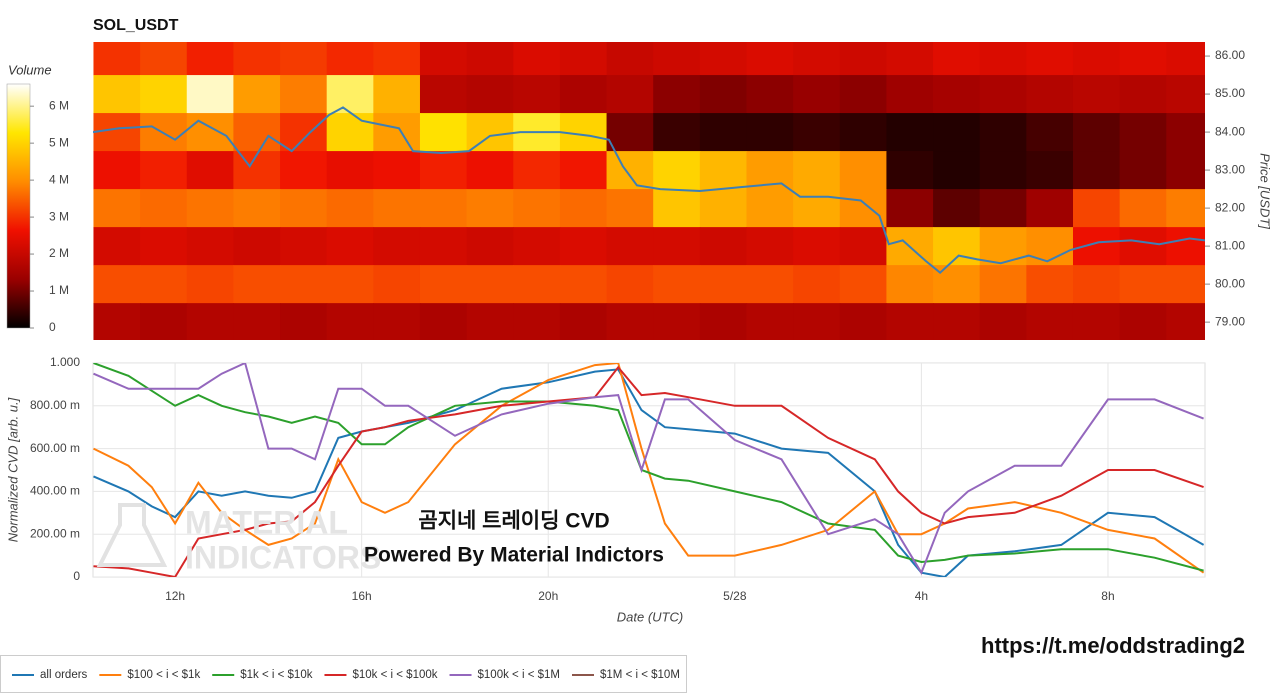 Image resolution: width=1280 pixels, height=693 pixels. Describe the element at coordinates (55, 533) in the screenshot. I see `y-tick-label: 200.00 m` at that location.